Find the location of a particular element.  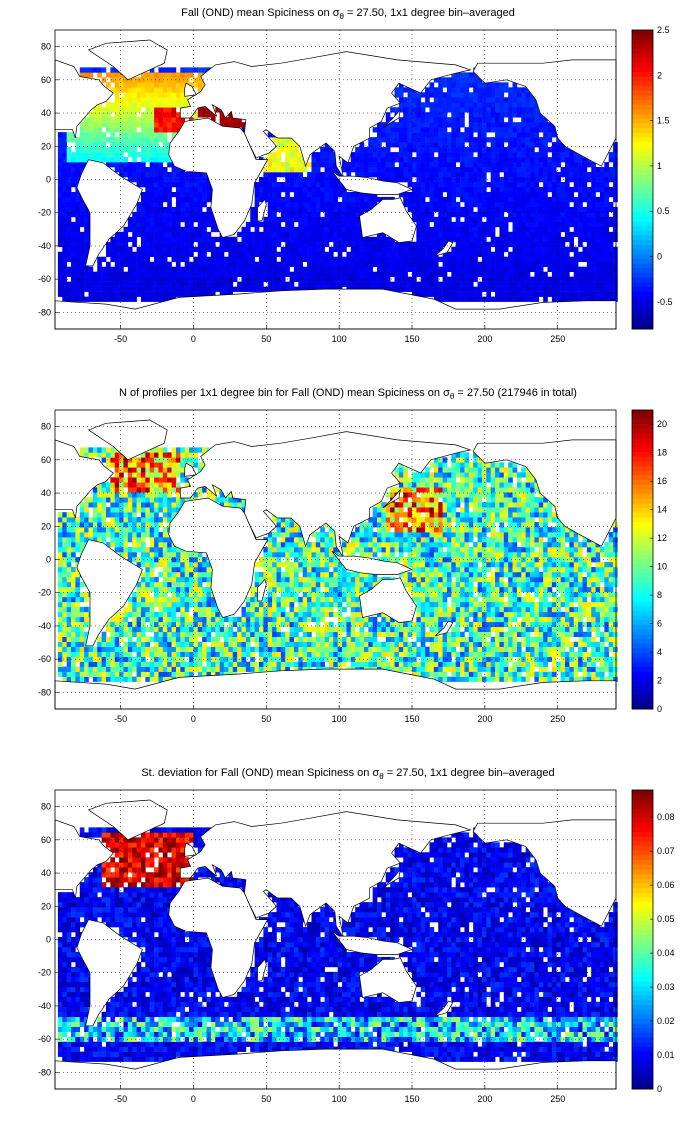

colorbar-tick-label: 1 is located at coordinates (659, 166).